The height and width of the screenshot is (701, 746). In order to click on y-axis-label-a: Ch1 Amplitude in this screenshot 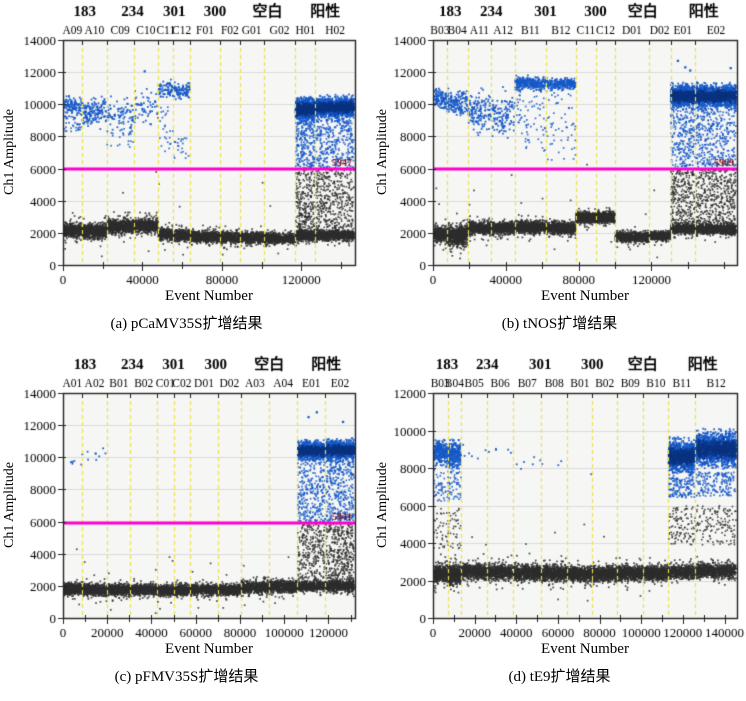, I will do `click(9, 152)`.